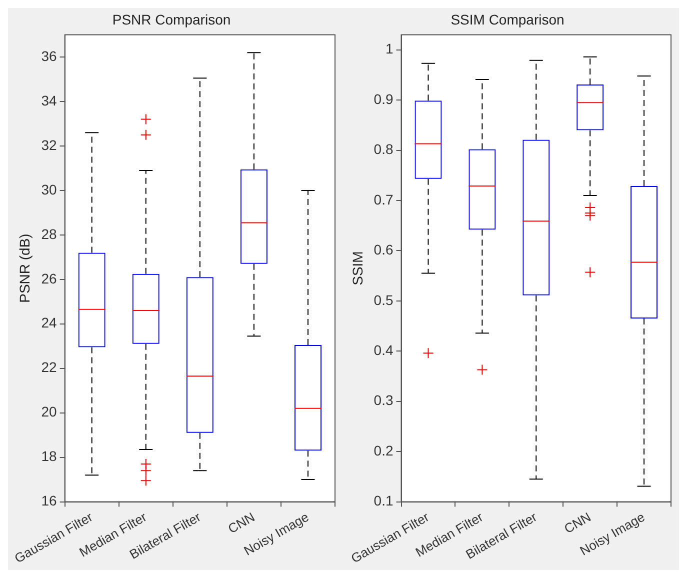 The image size is (687, 578). What do you see at coordinates (49, 367) in the screenshot?
I see `y-tick-label: 22` at bounding box center [49, 367].